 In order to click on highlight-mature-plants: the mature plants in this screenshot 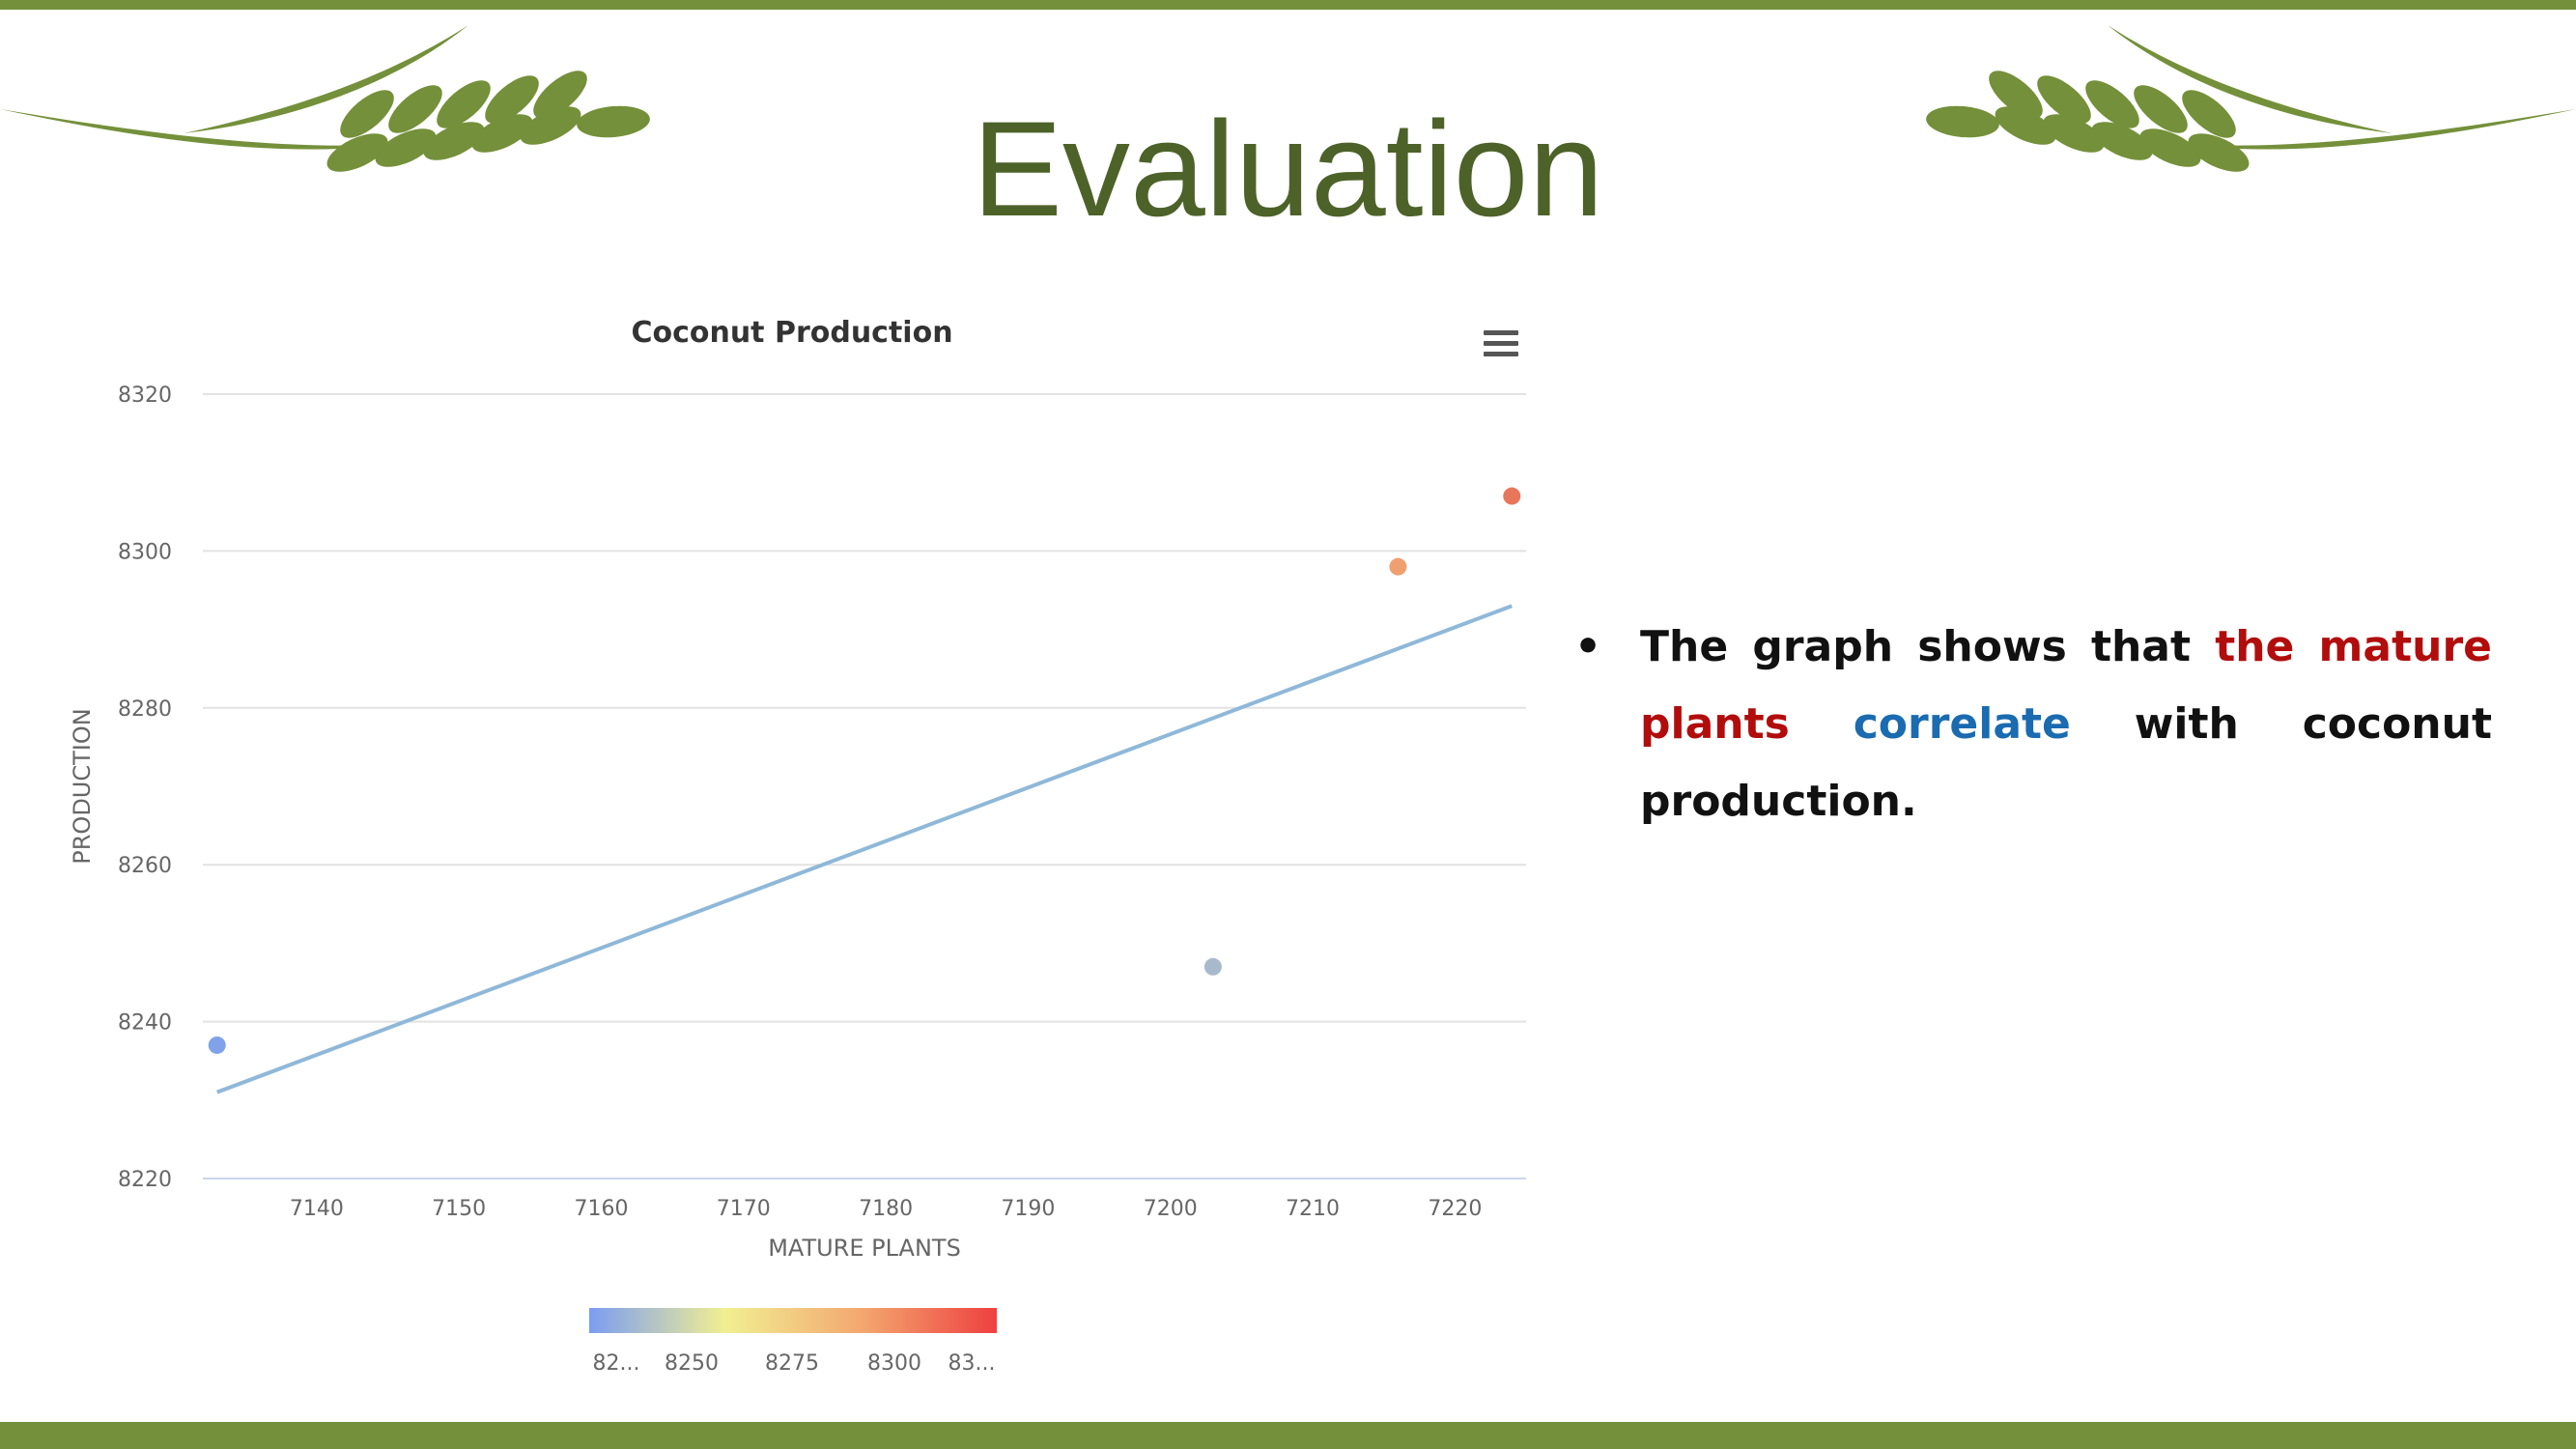, I will do `click(2066, 685)`.